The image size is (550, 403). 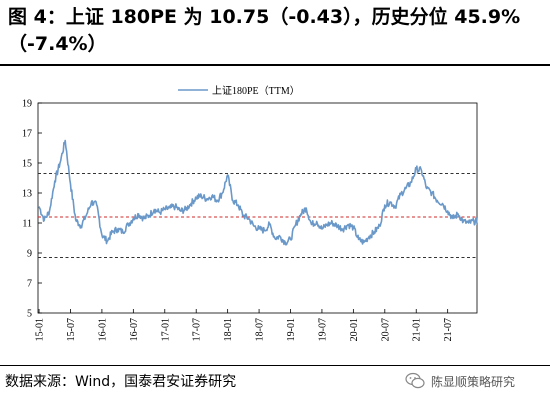 I want to click on y-tick-label: 7, so click(x=29, y=284).